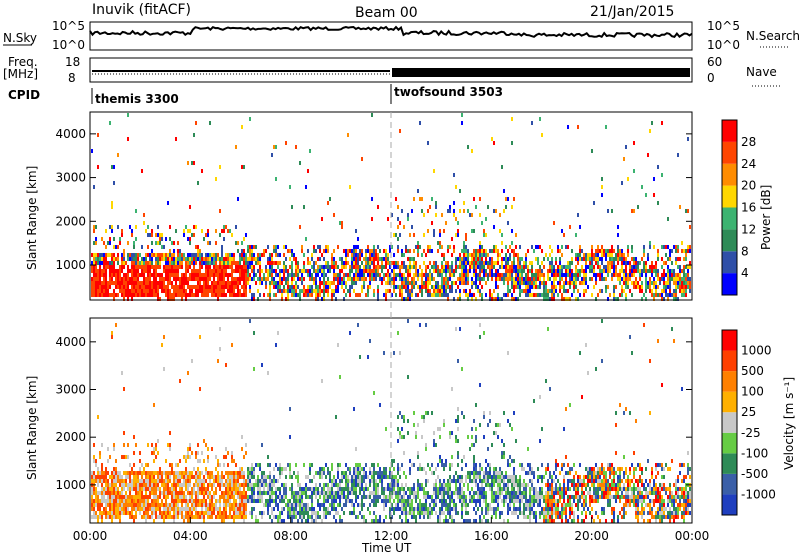 The height and width of the screenshot is (554, 800). I want to click on nave-tick-top: 60, so click(714, 62).